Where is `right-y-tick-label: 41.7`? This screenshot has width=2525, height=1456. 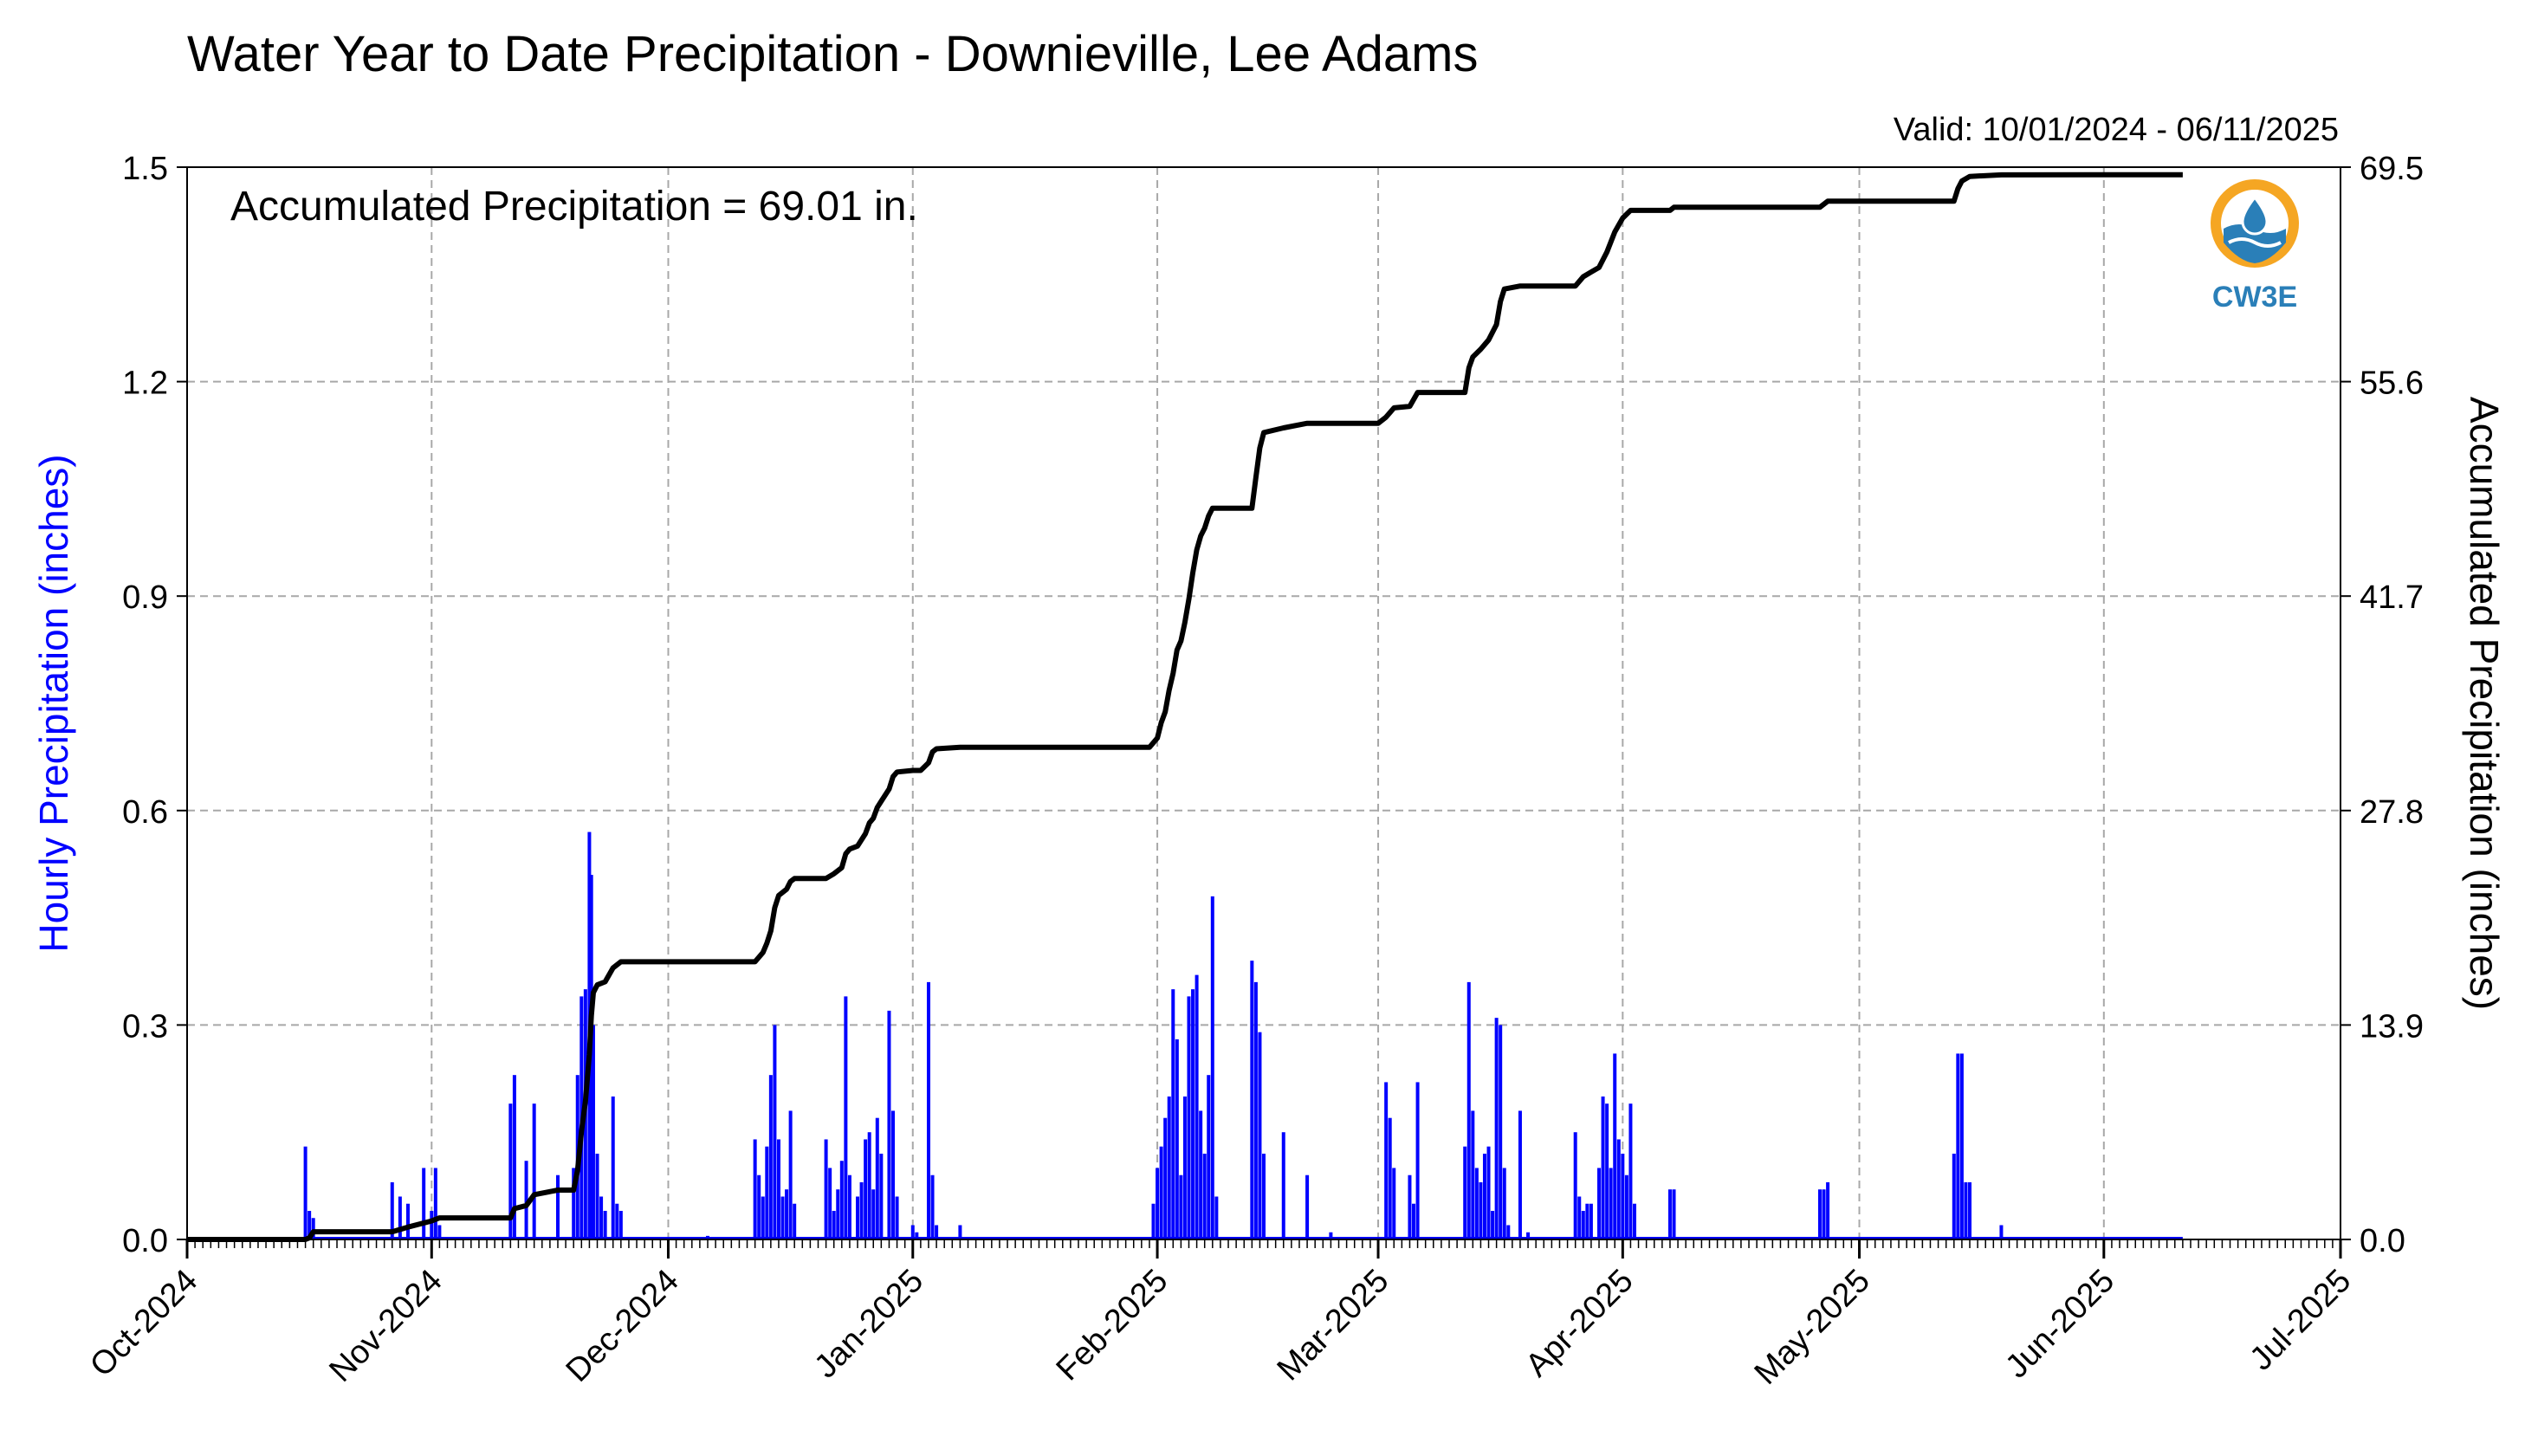 right-y-tick-label: 41.7 is located at coordinates (2392, 597).